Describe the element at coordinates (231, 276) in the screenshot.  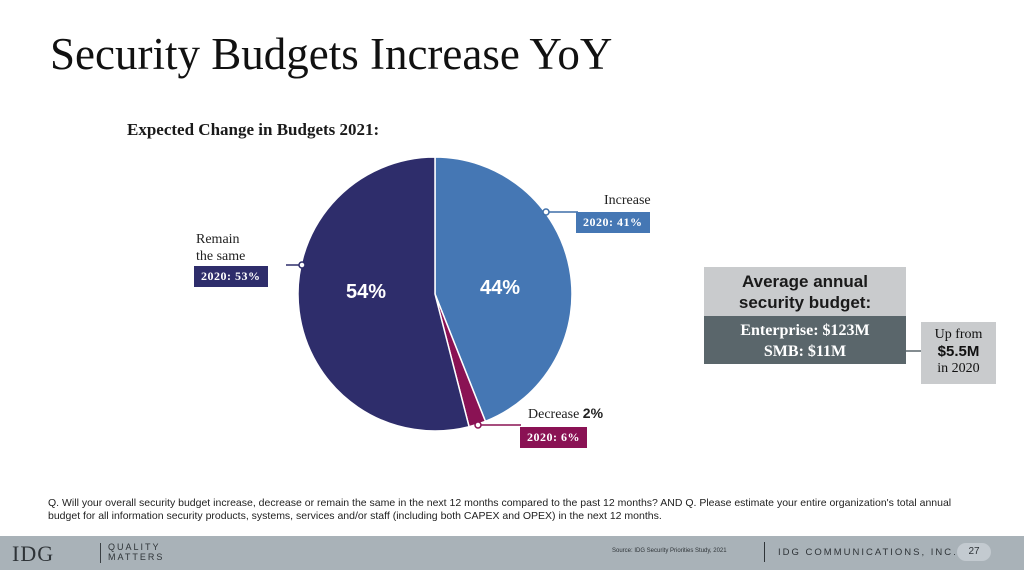
I see `remain-prior-box: 2020: 53%` at that location.